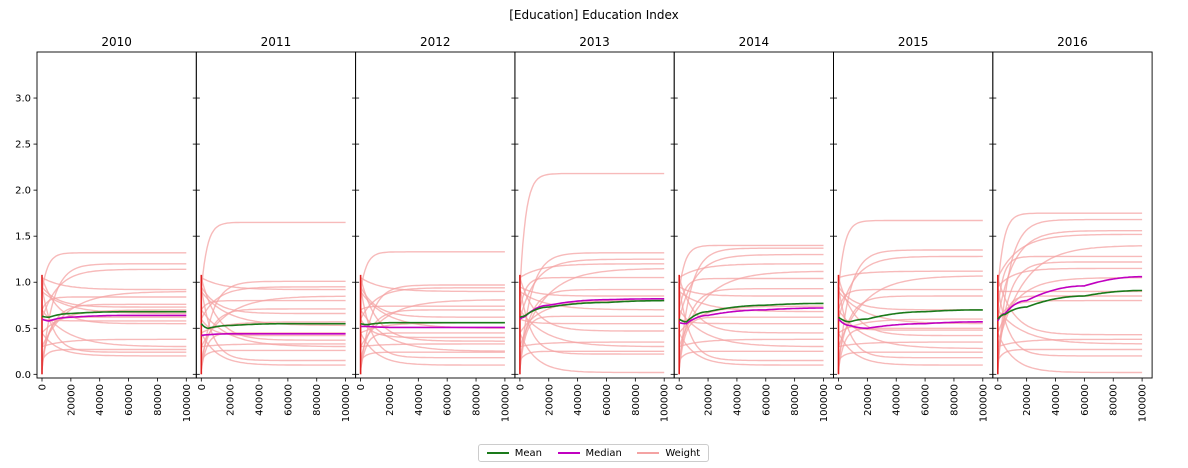 The width and height of the screenshot is (1188, 468). What do you see at coordinates (23, 145) in the screenshot?
I see `y-tick-label-5: 2.5` at bounding box center [23, 145].